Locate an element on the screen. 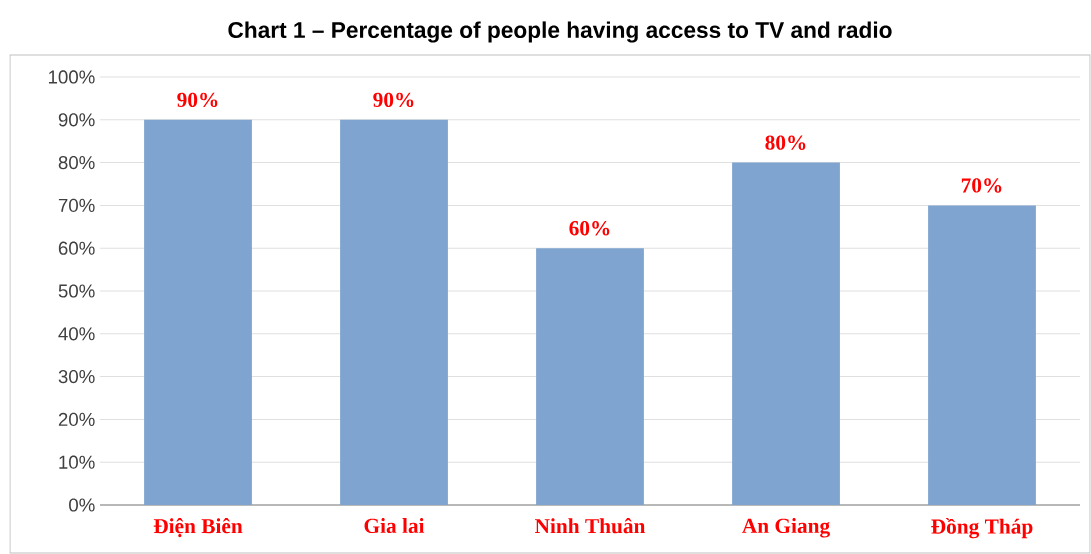 The image size is (1091, 554). y-tick-label: 60% is located at coordinates (76, 248).